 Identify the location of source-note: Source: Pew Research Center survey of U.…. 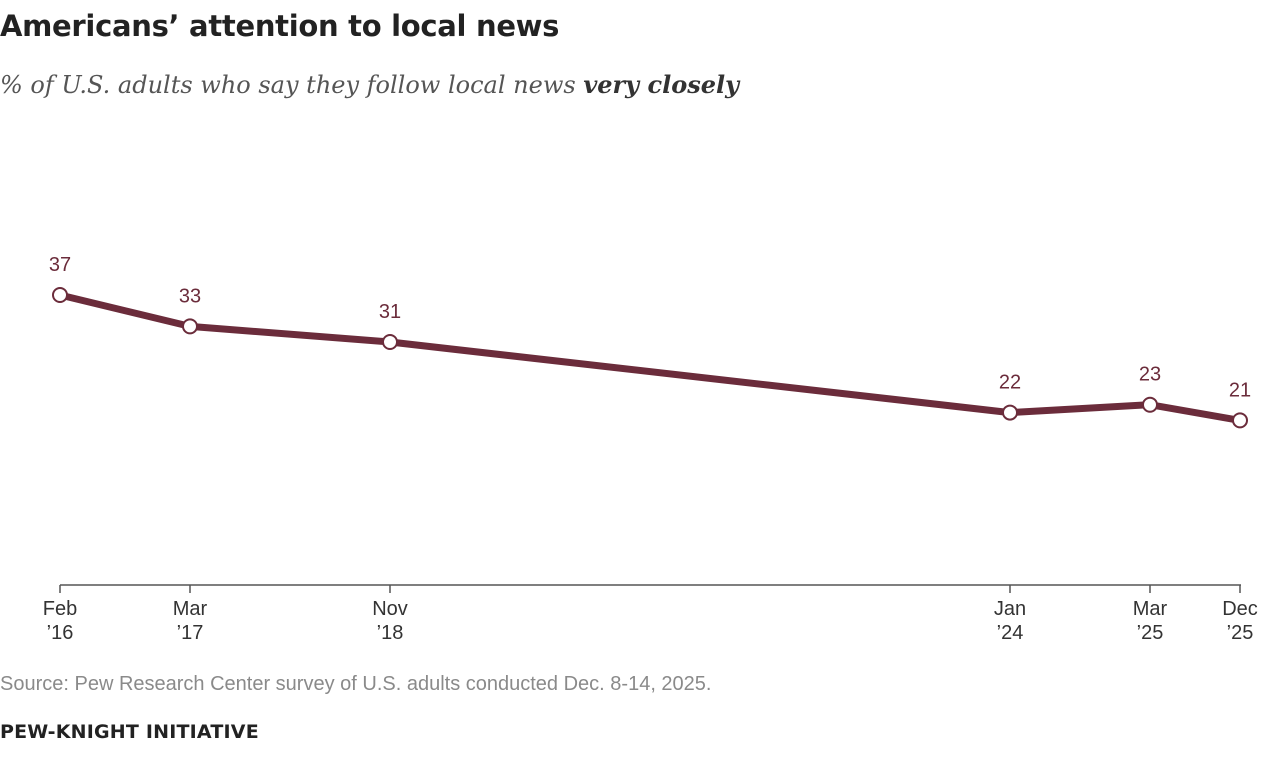
(356, 684).